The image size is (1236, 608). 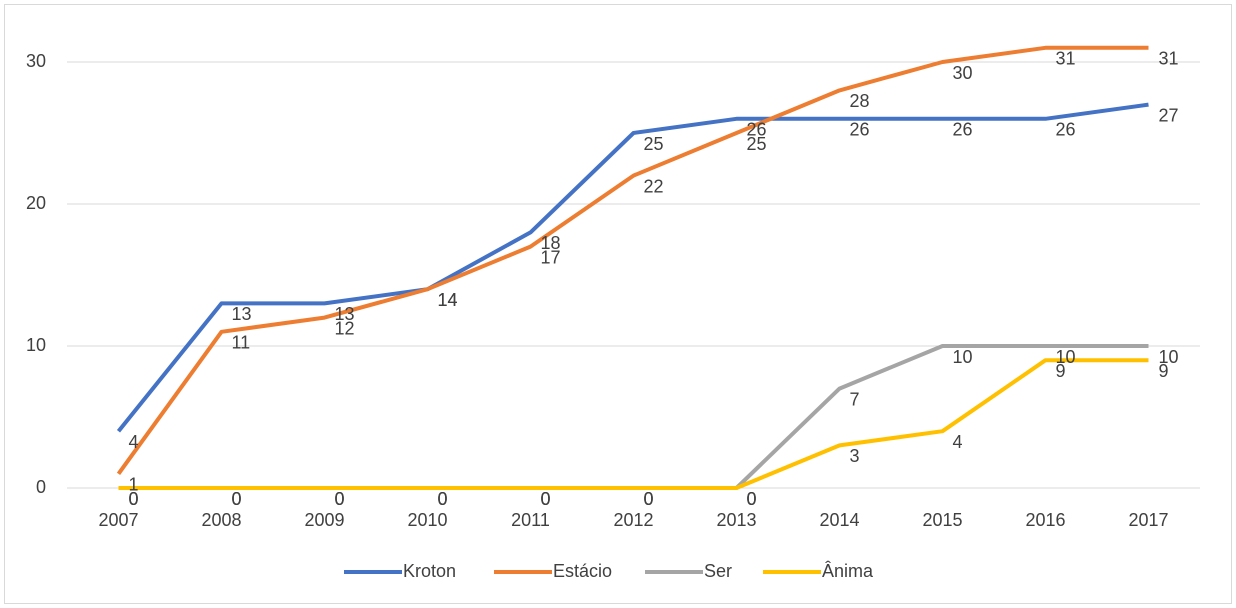 I want to click on data-label: 11, so click(x=241, y=343).